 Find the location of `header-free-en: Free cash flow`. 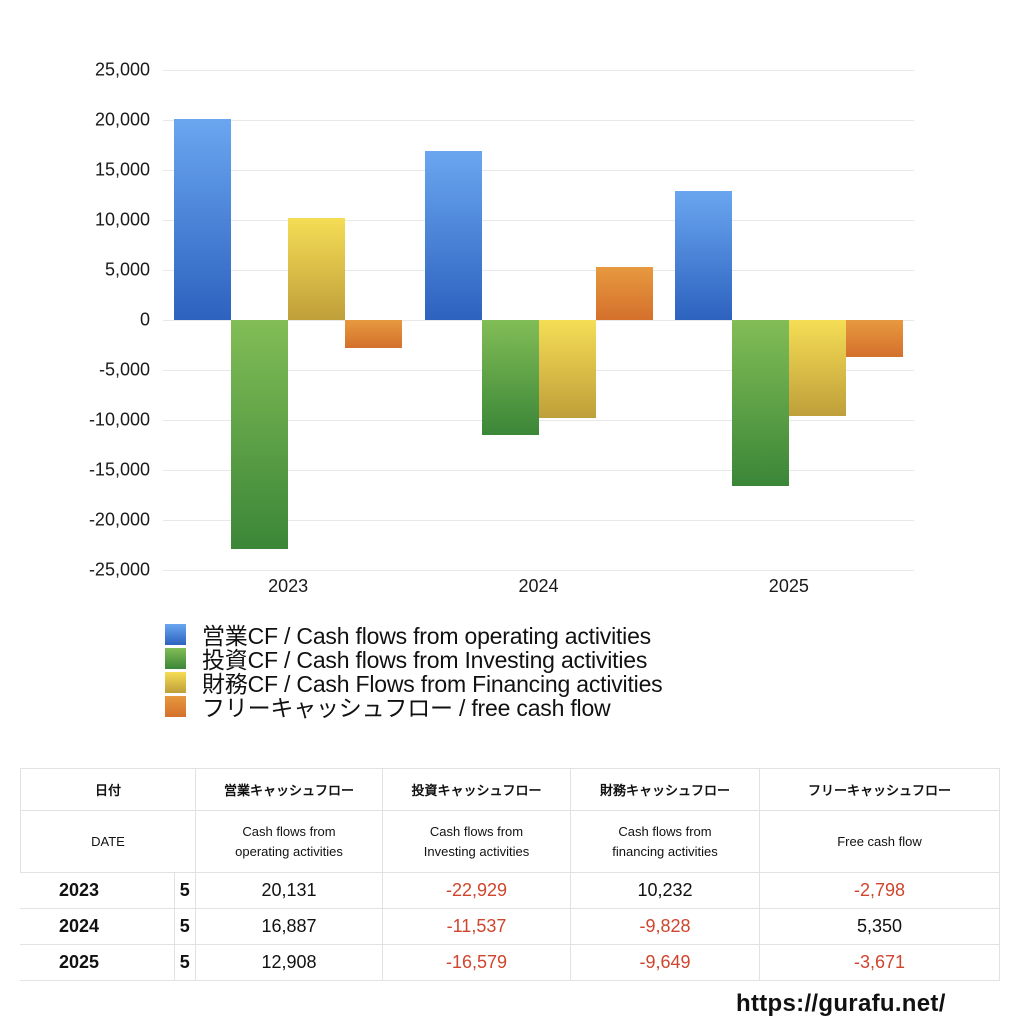

header-free-en: Free cash flow is located at coordinates (879, 841).